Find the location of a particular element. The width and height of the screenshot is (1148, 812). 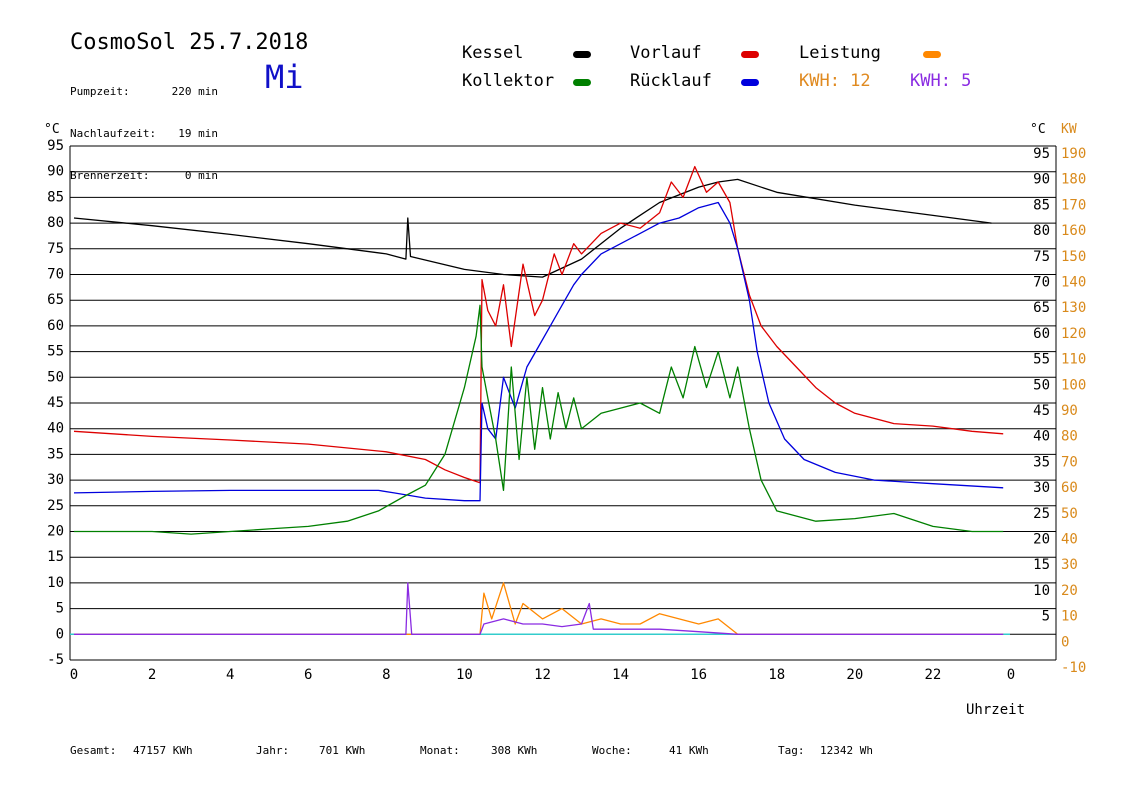

y-tick-label-left: 30 is located at coordinates (55, 480).